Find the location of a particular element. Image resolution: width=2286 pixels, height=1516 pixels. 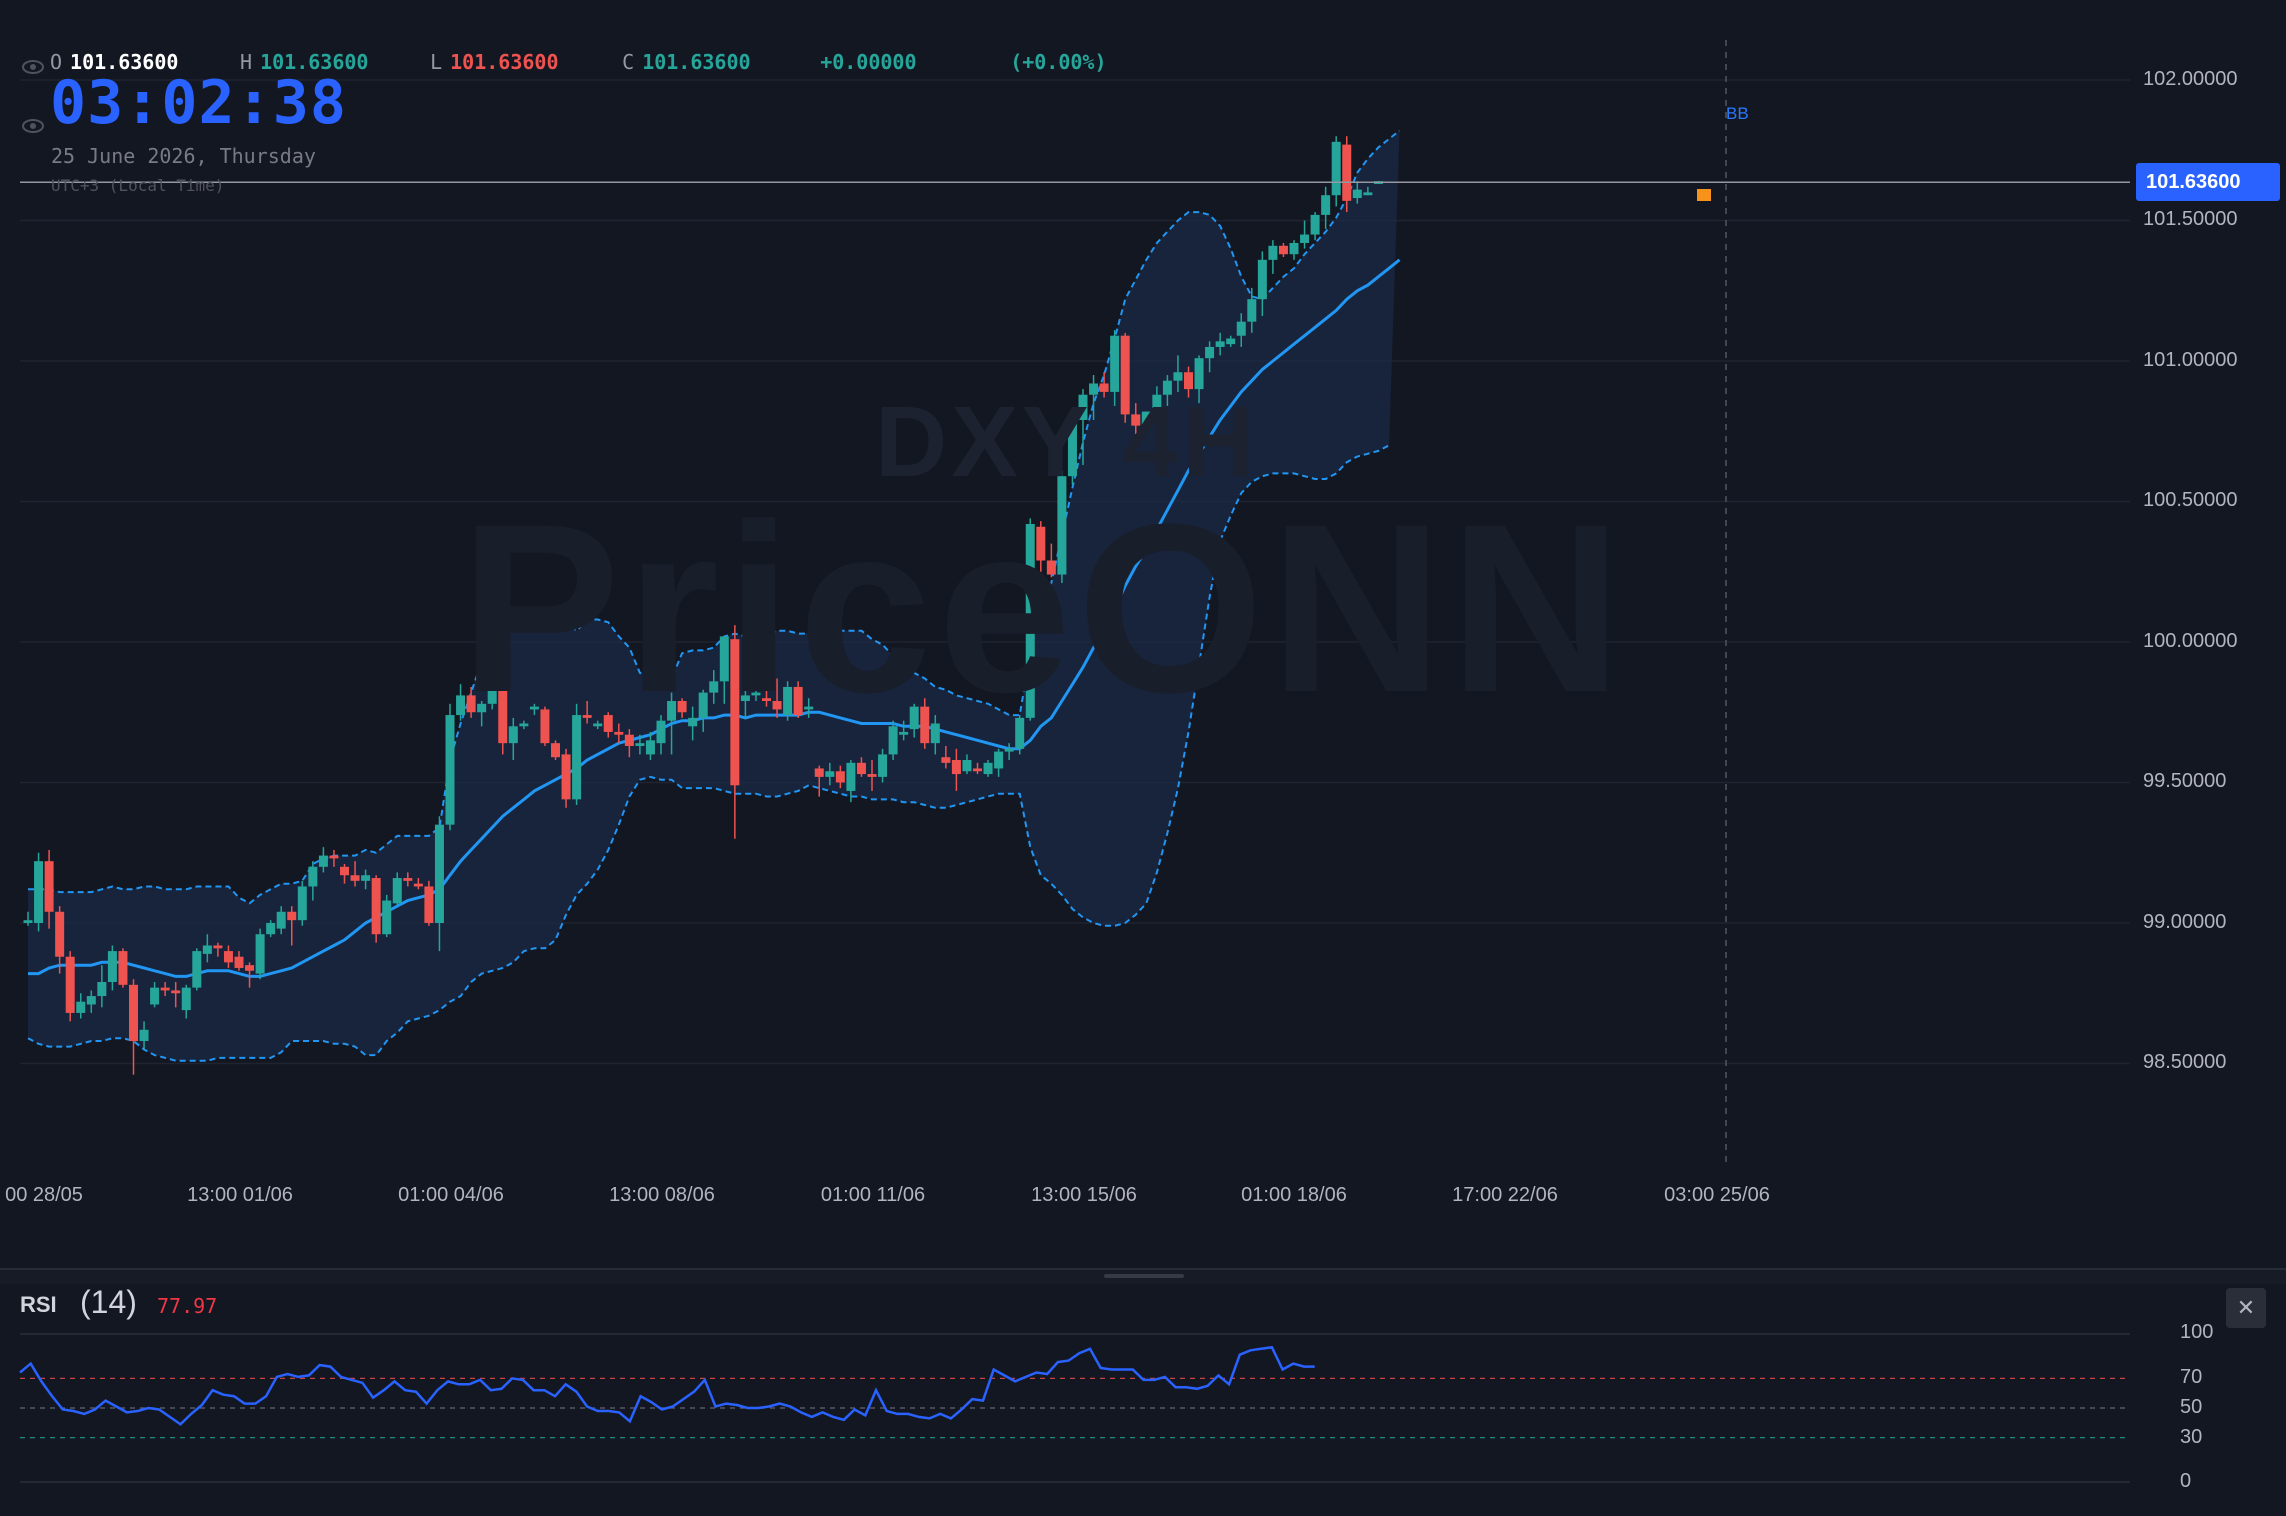

x-tick: 13:00 15/06 is located at coordinates (1084, 1195).